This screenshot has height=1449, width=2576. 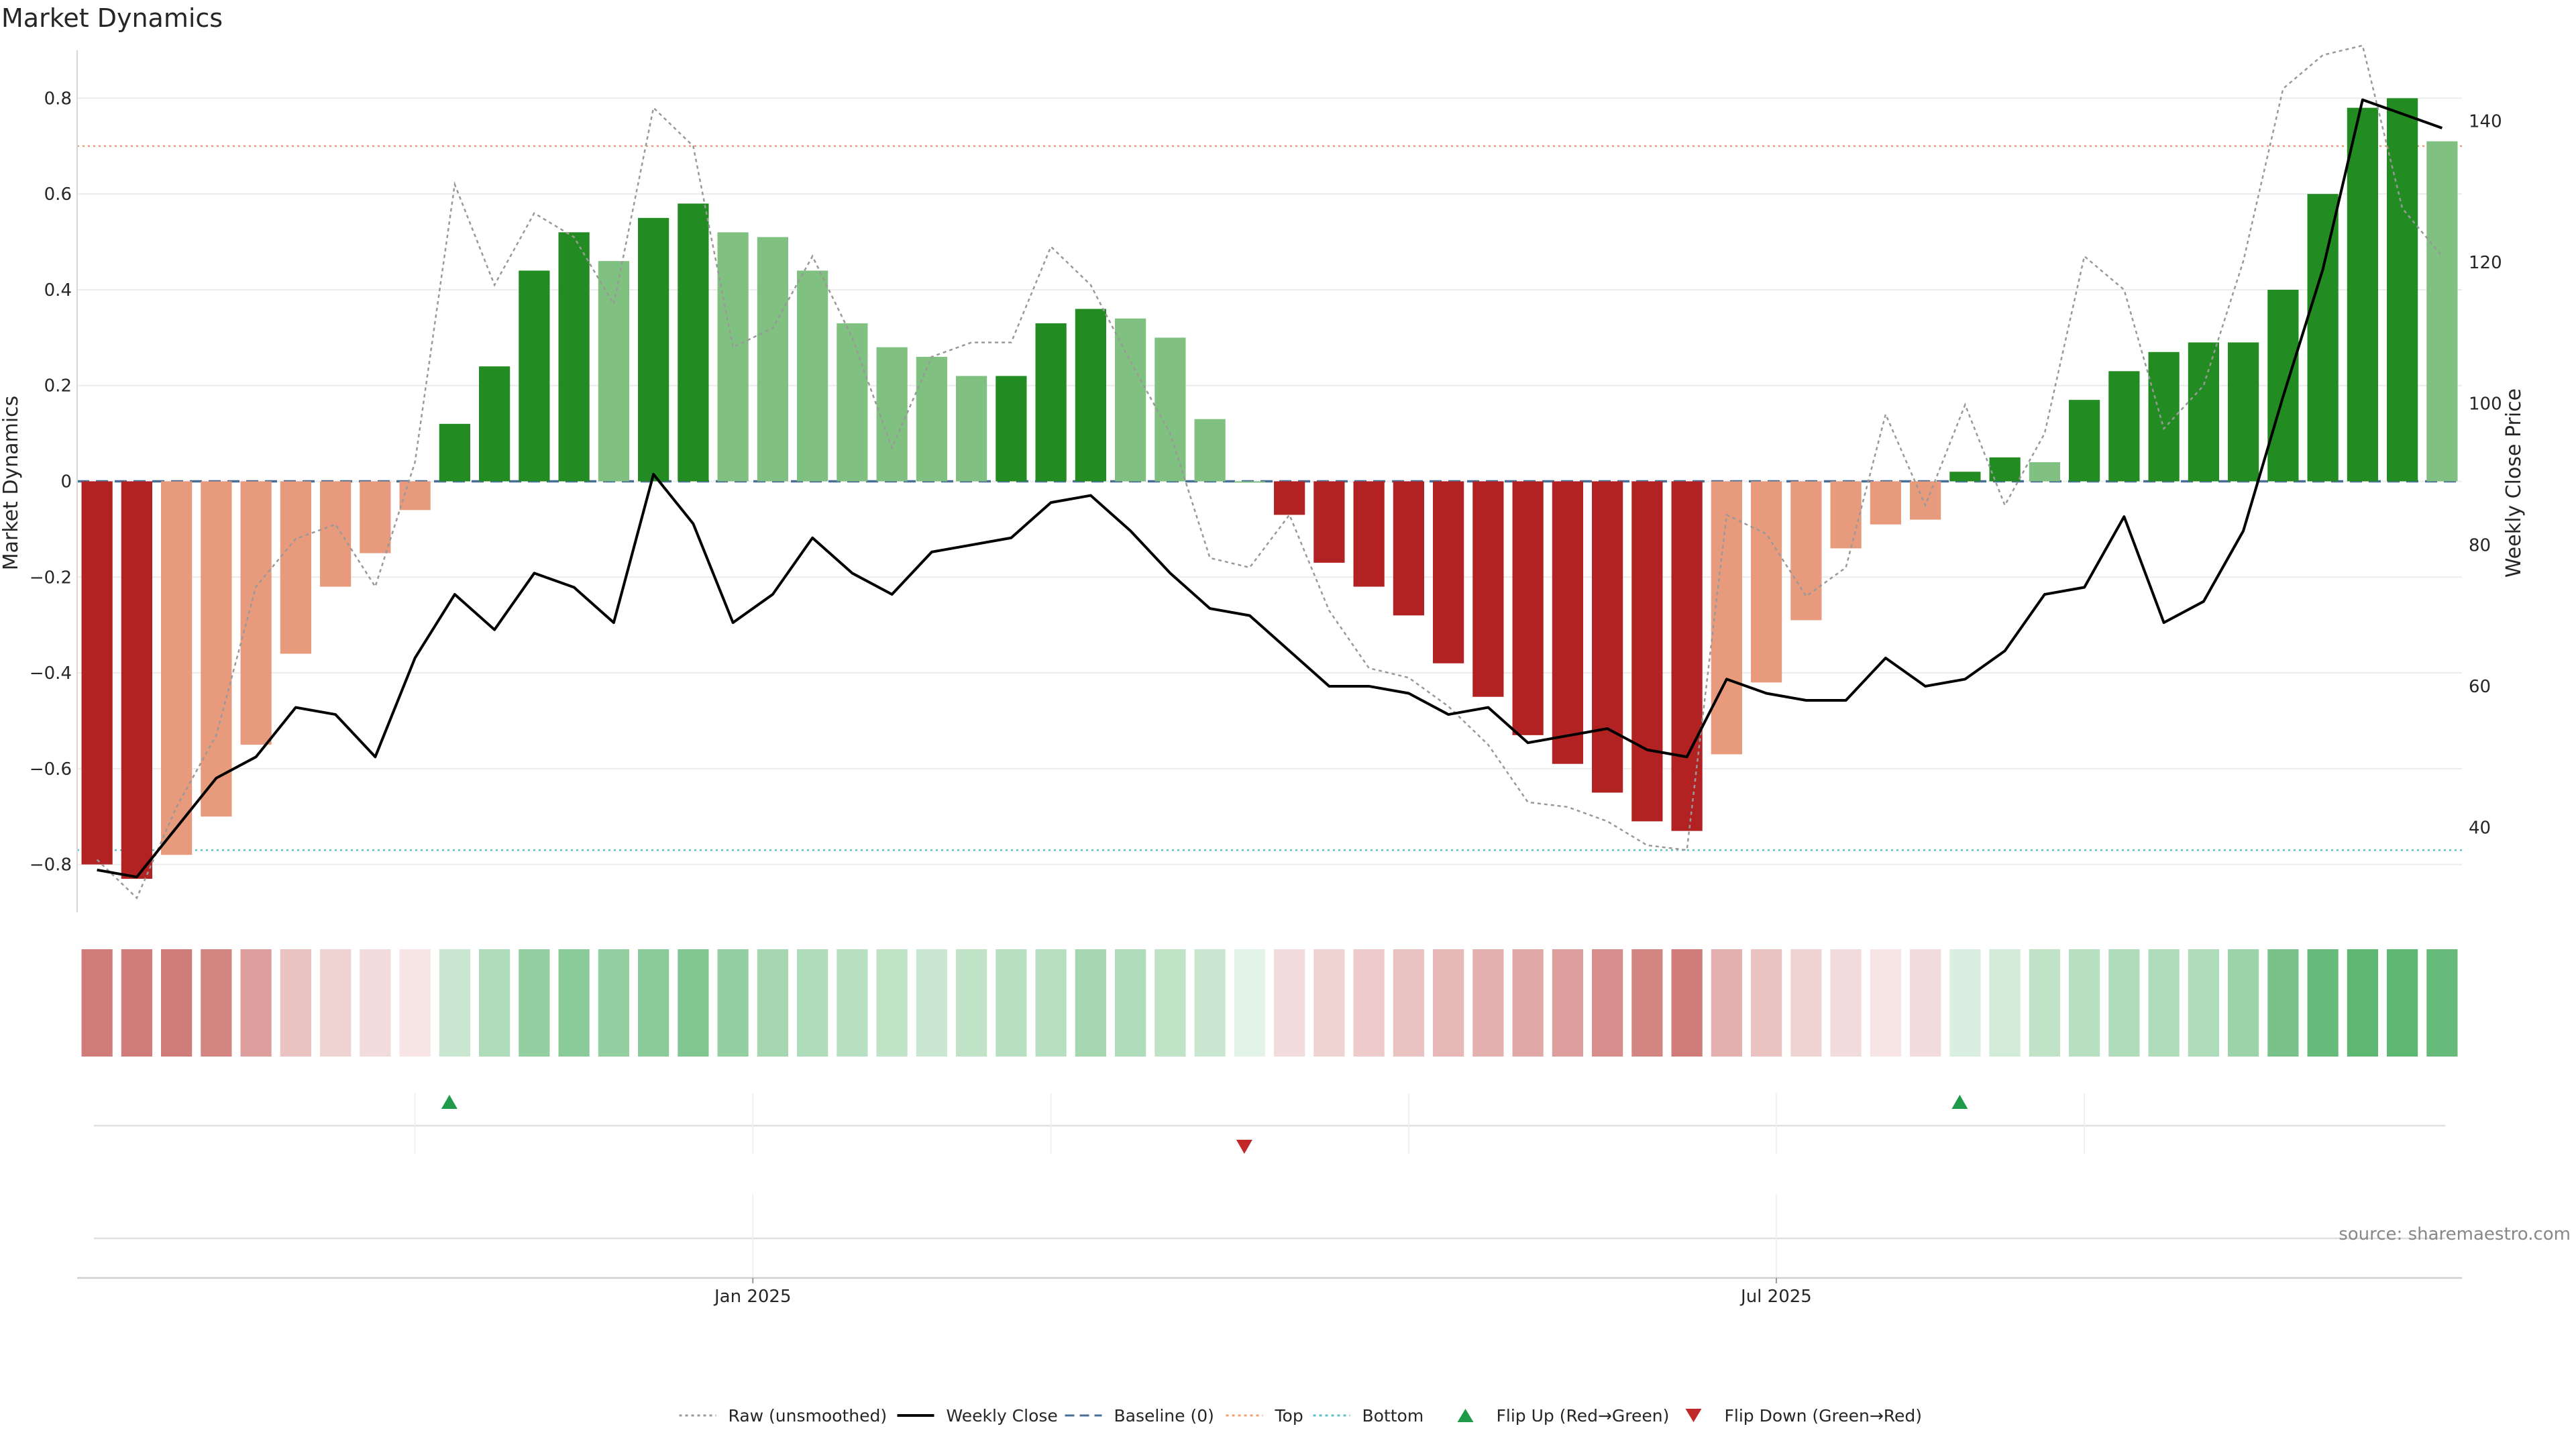 What do you see at coordinates (112, 18) in the screenshot?
I see `chart-title: Market Dynamics` at bounding box center [112, 18].